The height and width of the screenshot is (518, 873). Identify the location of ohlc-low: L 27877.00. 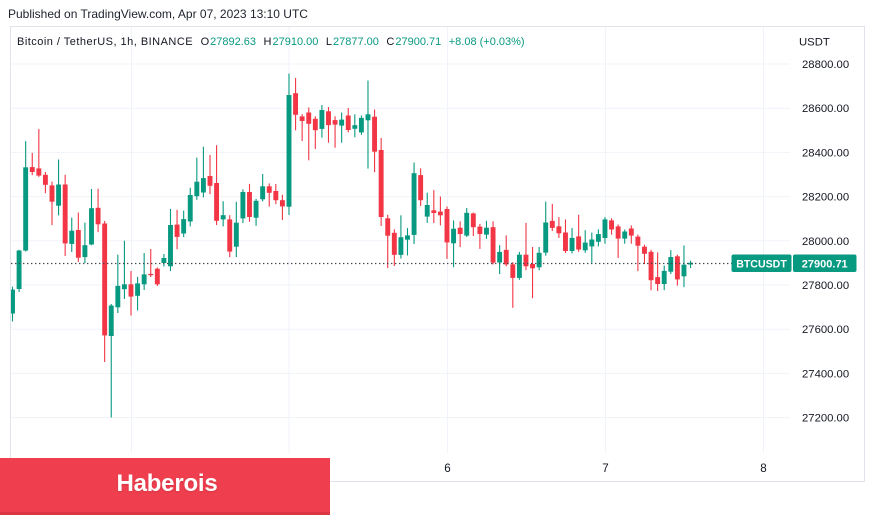
(352, 42).